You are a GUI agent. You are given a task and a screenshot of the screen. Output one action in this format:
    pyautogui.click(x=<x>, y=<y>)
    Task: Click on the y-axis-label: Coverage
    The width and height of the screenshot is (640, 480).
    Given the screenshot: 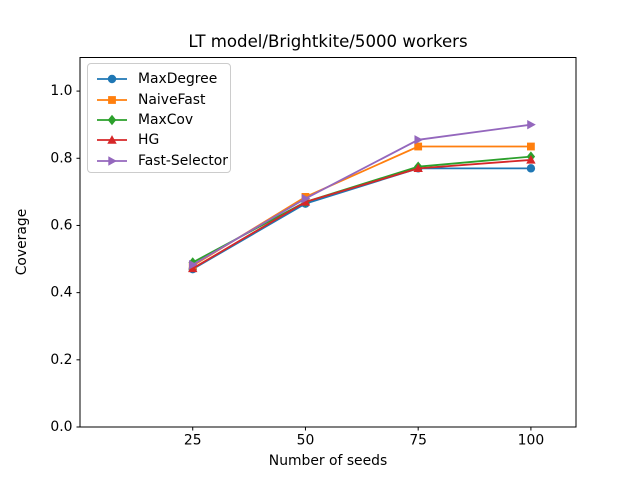 What is the action you would take?
    pyautogui.click(x=22, y=242)
    